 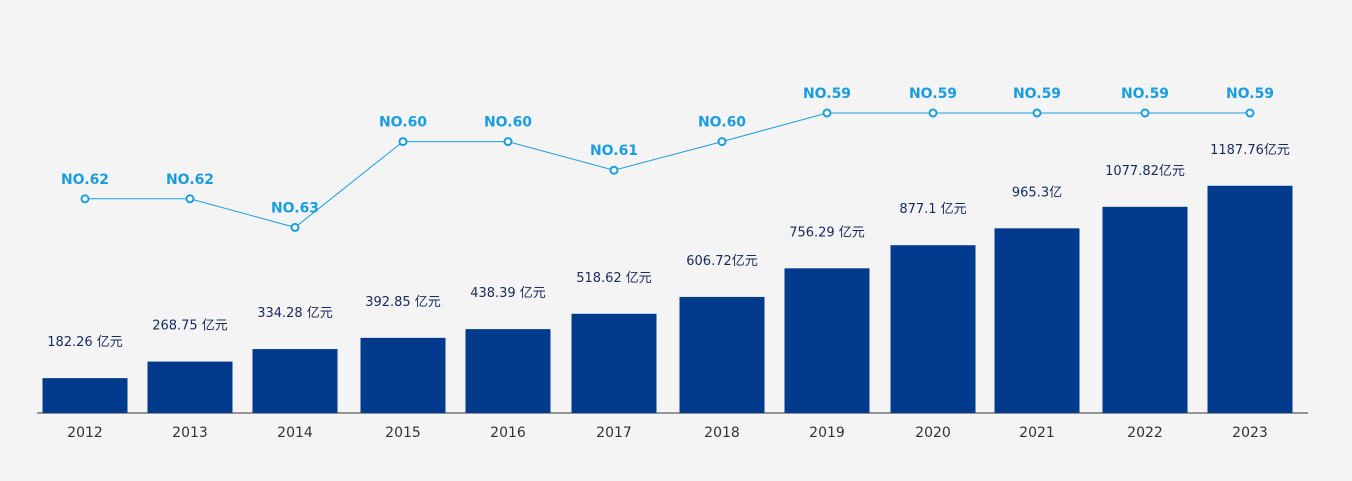 I want to click on rank-point-2023, so click(x=1250, y=113).